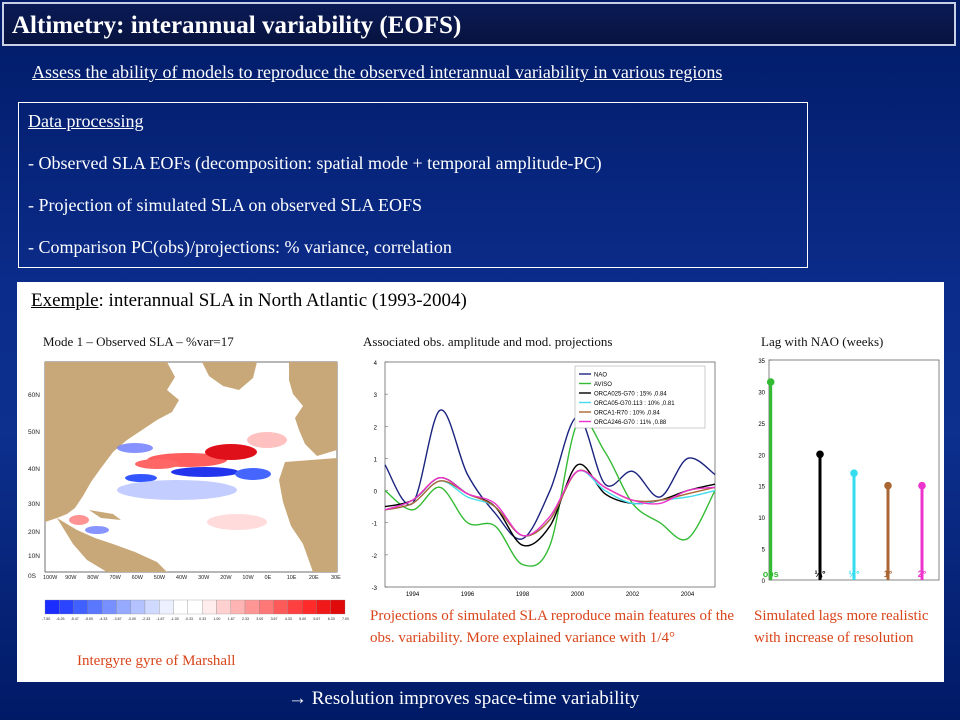 The width and height of the screenshot is (960, 720). Describe the element at coordinates (888, 574) in the screenshot. I see `category-label: 1°` at that location.